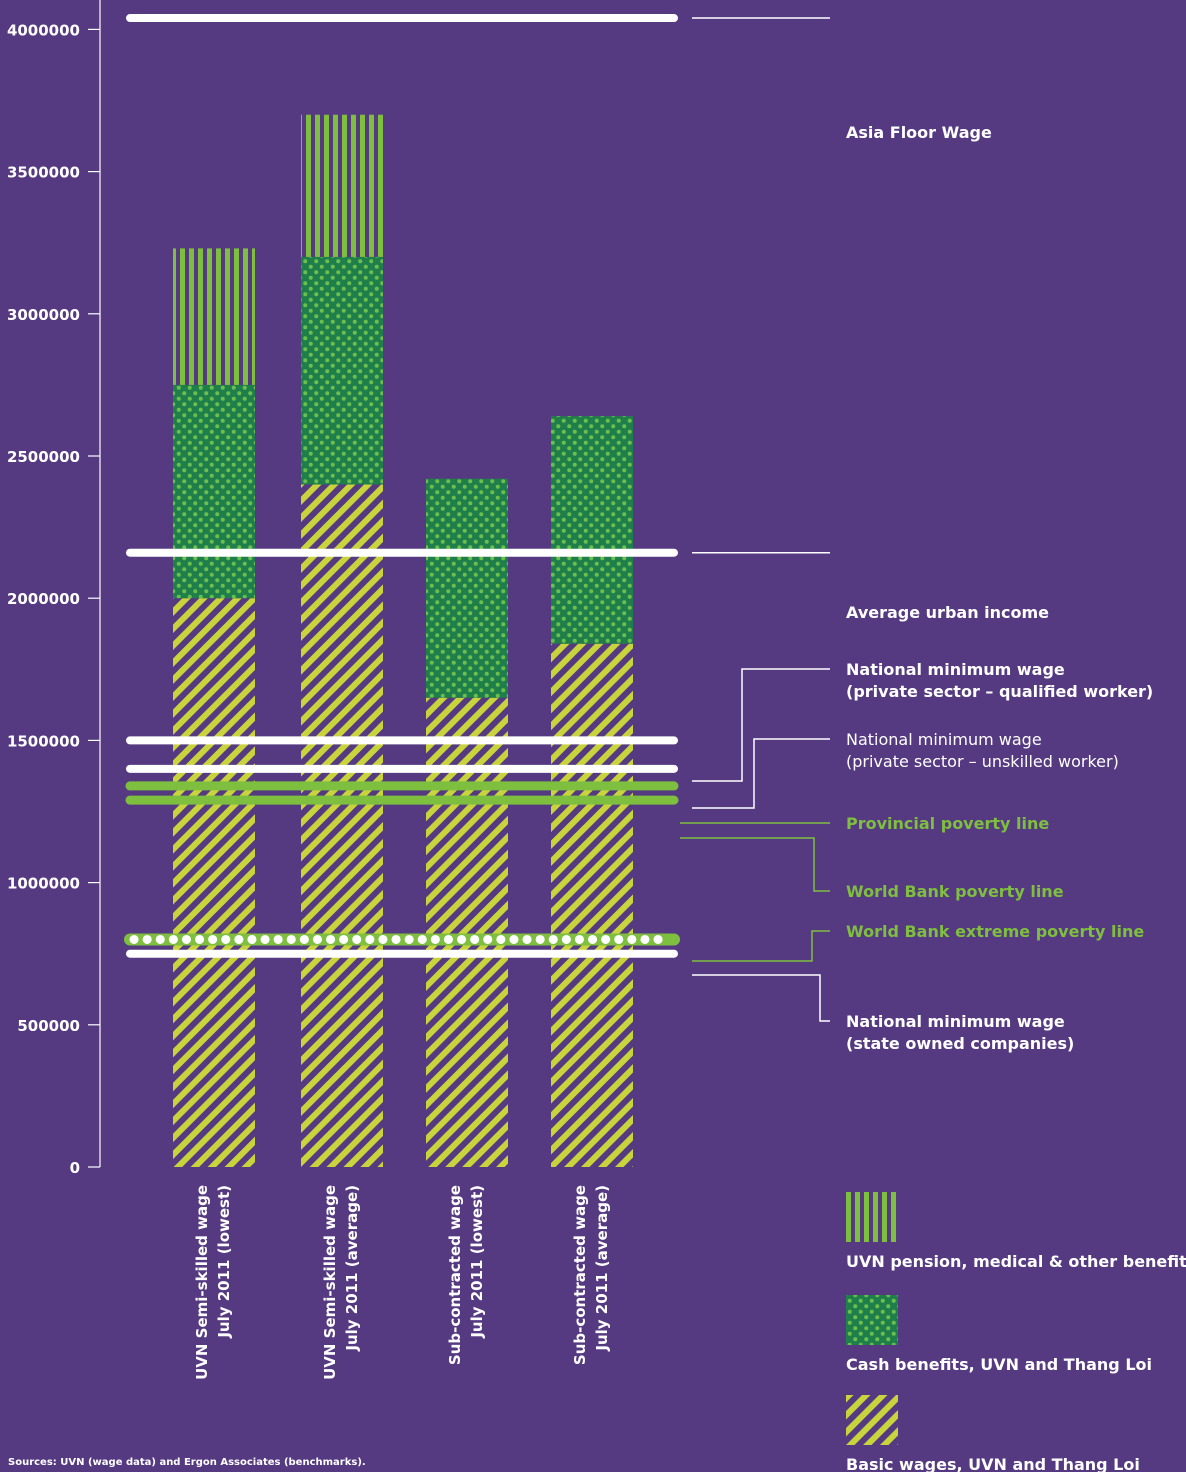 This screenshot has height=1472, width=1186. What do you see at coordinates (955, 1021) in the screenshot?
I see `ref-line-9-label: National minimum wage` at bounding box center [955, 1021].